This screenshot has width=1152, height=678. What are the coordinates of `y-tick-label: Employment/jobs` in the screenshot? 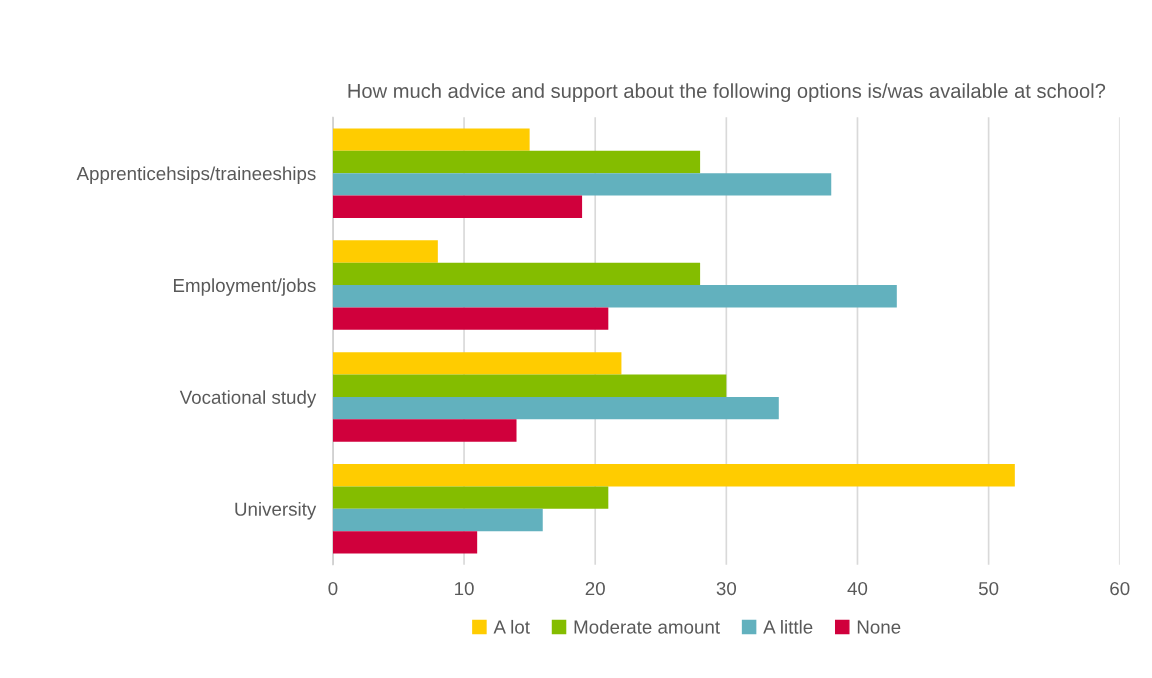 It's located at (245, 287).